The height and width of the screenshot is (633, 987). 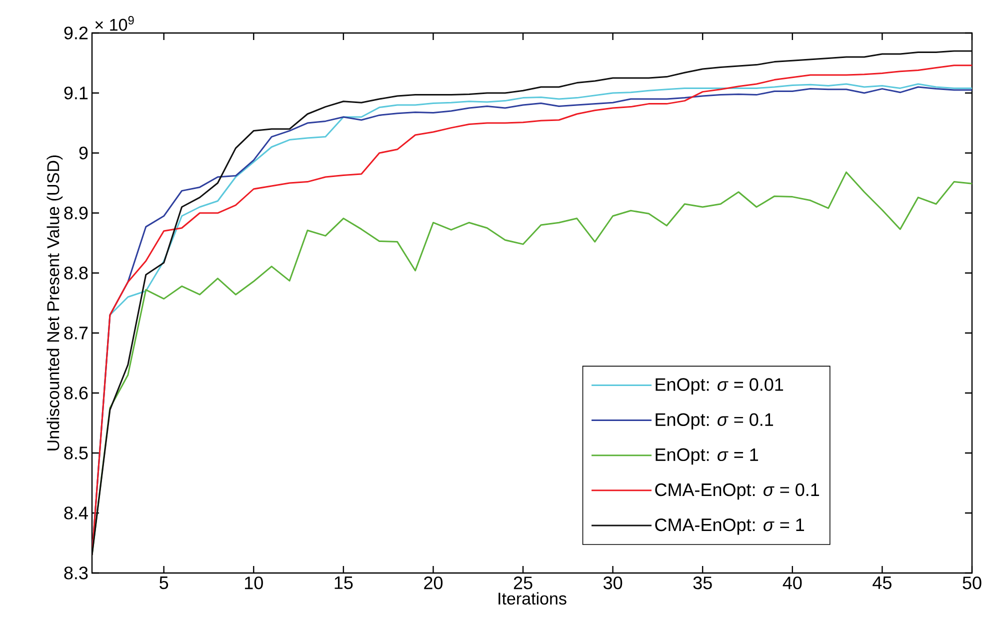 I want to click on y-tick-label: 9, so click(x=83, y=153).